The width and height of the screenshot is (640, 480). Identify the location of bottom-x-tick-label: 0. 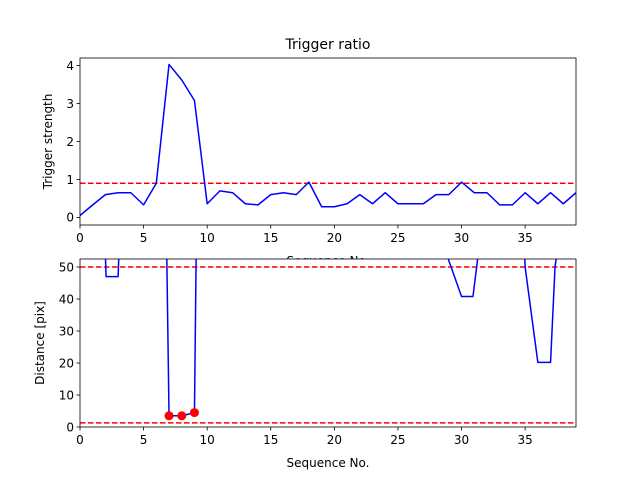
(80, 440).